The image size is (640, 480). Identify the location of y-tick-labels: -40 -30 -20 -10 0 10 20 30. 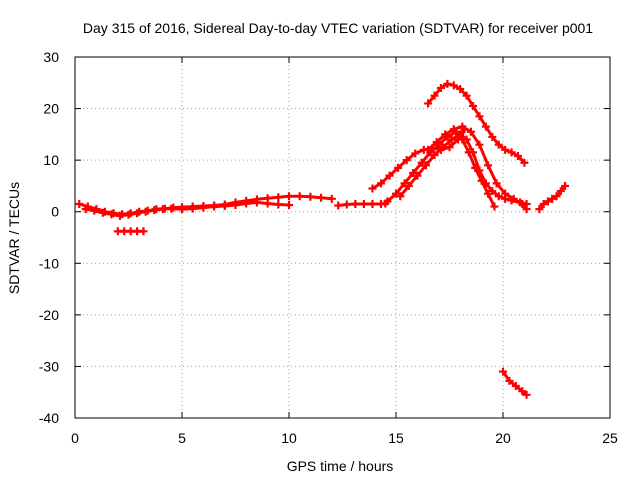
(49, 237).